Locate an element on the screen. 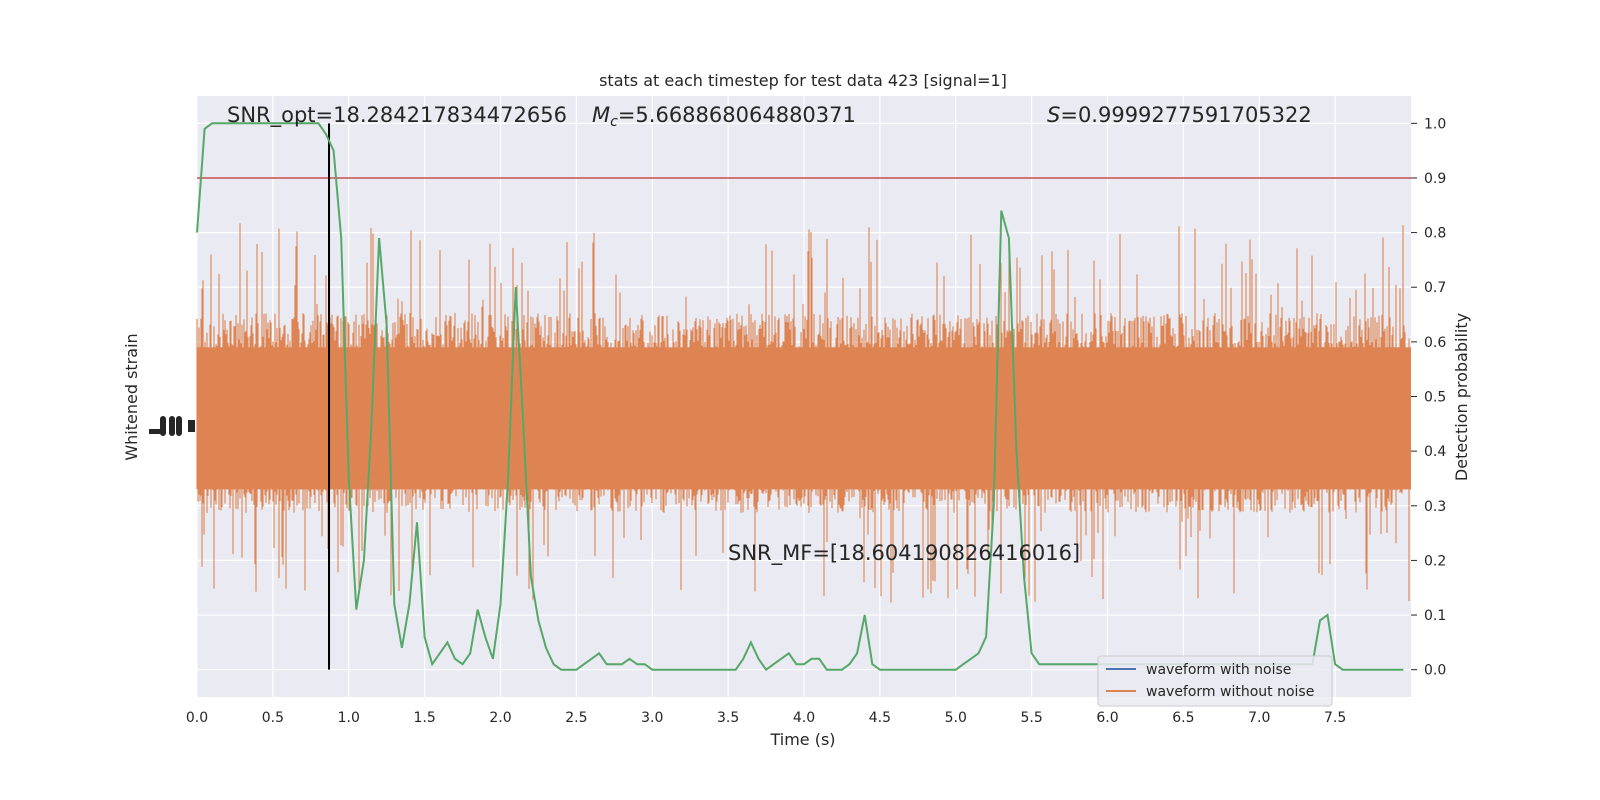  y-axis-left-label: Whitened strain is located at coordinates (131, 396).